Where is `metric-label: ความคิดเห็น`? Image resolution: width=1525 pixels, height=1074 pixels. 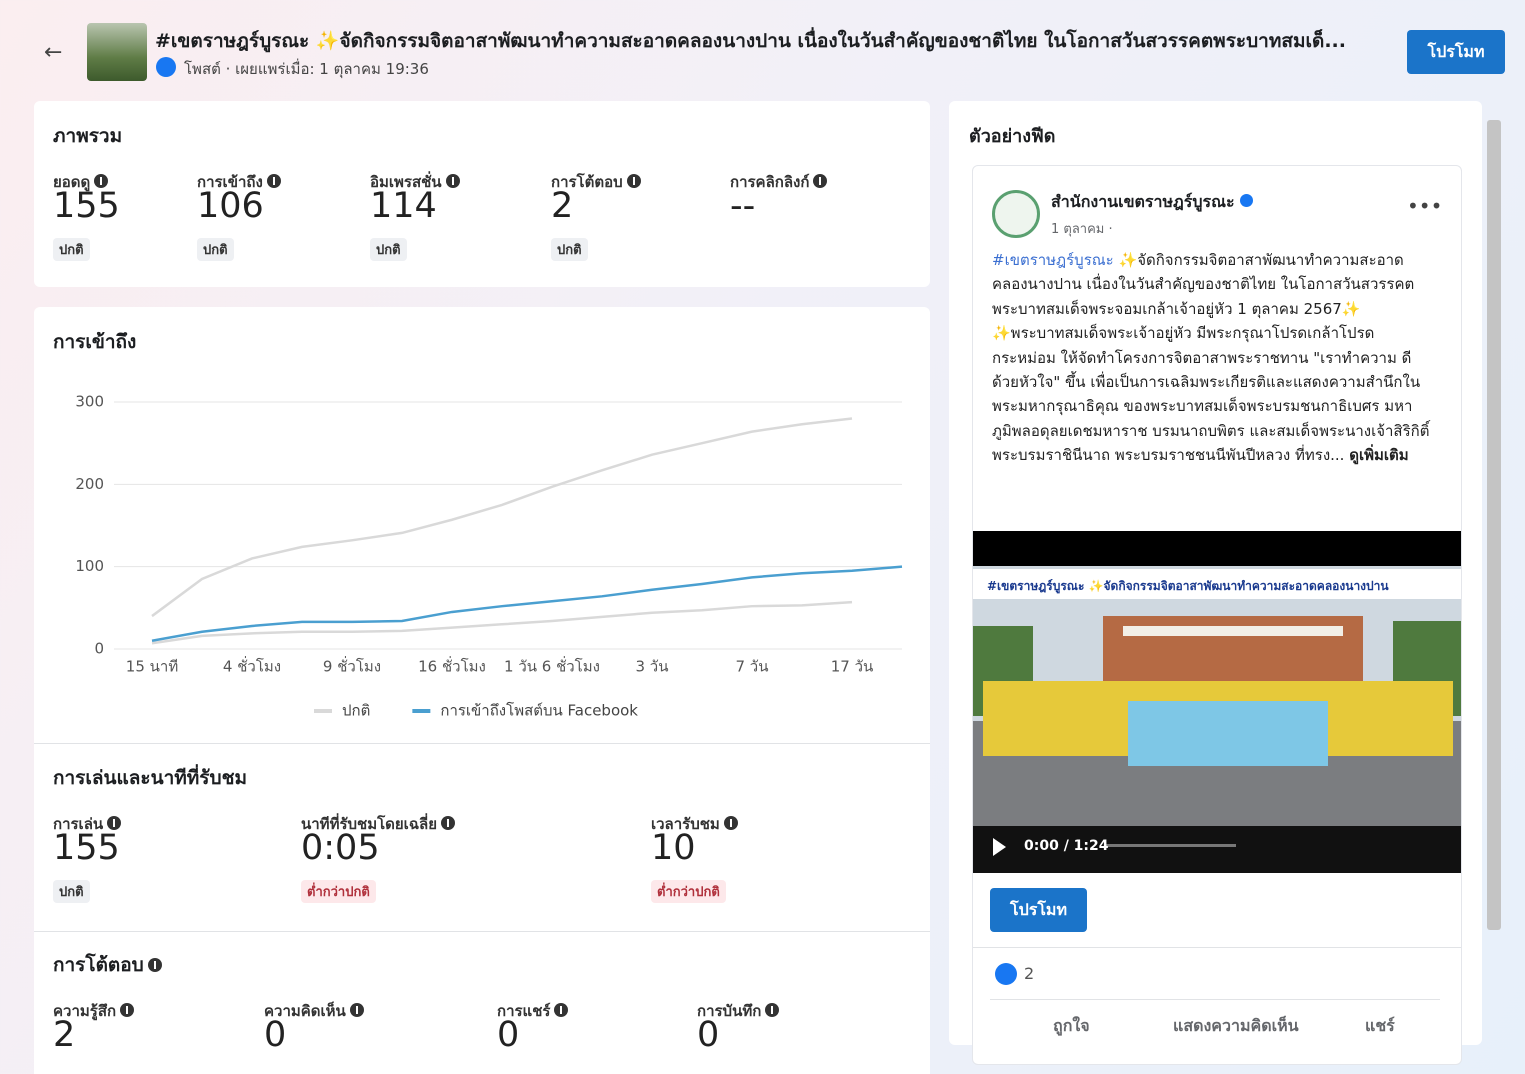 metric-label: ความคิดเห็น is located at coordinates (314, 1011).